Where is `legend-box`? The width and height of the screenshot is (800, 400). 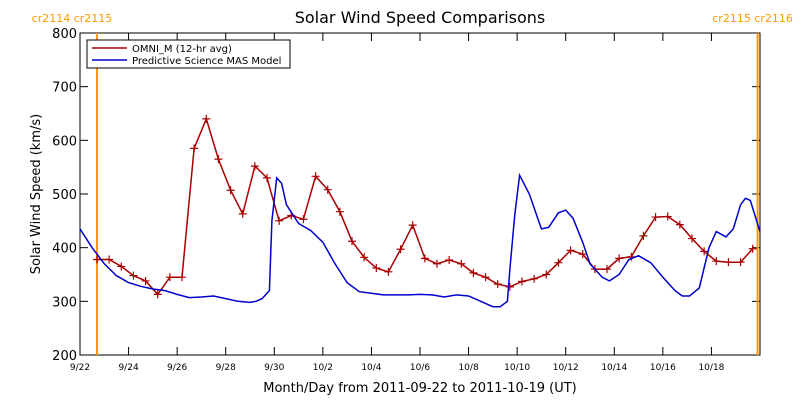 legend-box is located at coordinates (188, 54).